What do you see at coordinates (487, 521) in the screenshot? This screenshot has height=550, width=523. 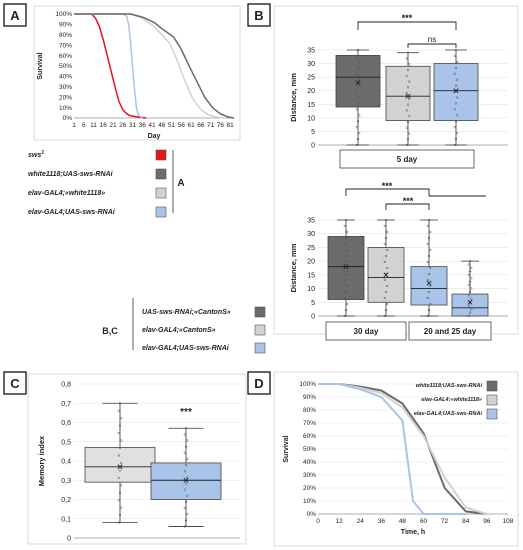 I see `x-tick-label: 96` at bounding box center [487, 521].